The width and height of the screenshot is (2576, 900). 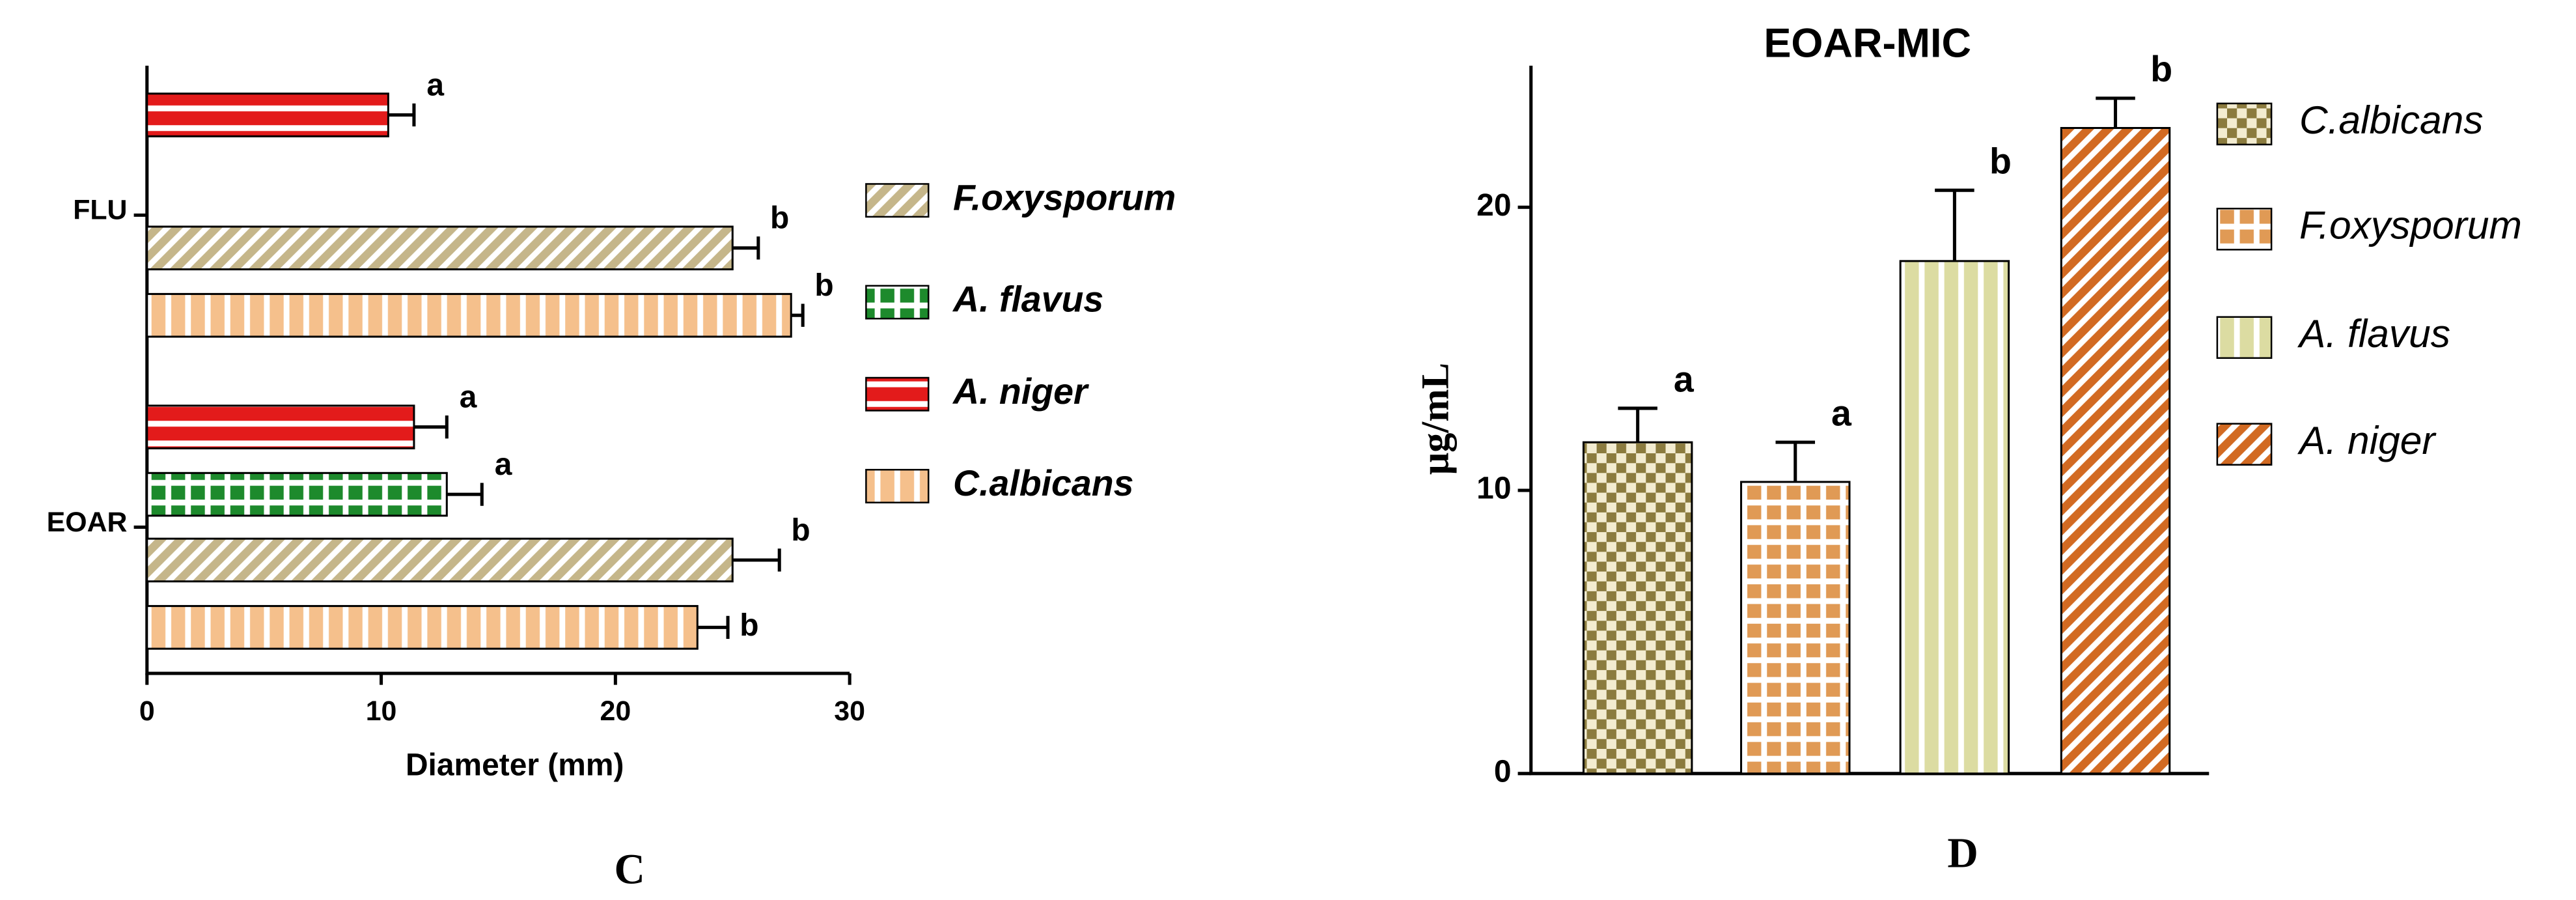 I want to click on x-tick-label: 10, so click(x=381, y=711).